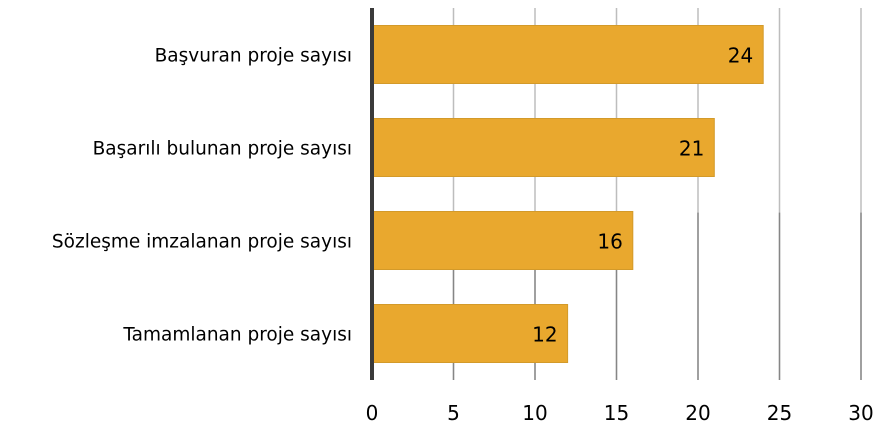 This screenshot has width=876, height=431. I want to click on category-label-0: Başvuran proje sayısı, so click(253, 56).